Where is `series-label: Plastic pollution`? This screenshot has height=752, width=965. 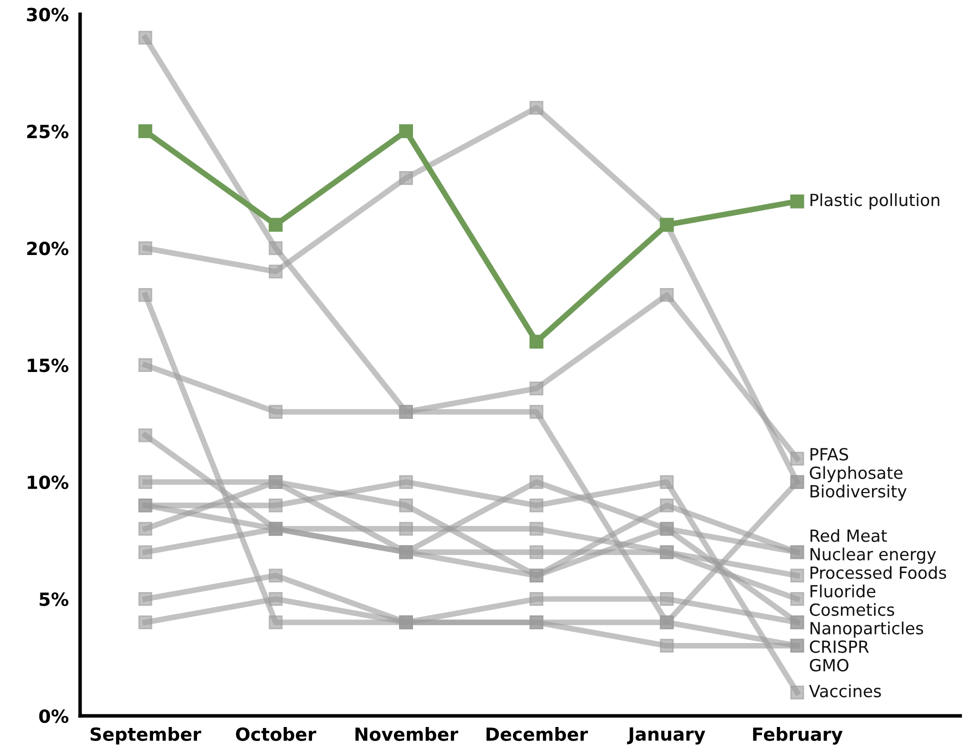
series-label: Plastic pollution is located at coordinates (875, 201).